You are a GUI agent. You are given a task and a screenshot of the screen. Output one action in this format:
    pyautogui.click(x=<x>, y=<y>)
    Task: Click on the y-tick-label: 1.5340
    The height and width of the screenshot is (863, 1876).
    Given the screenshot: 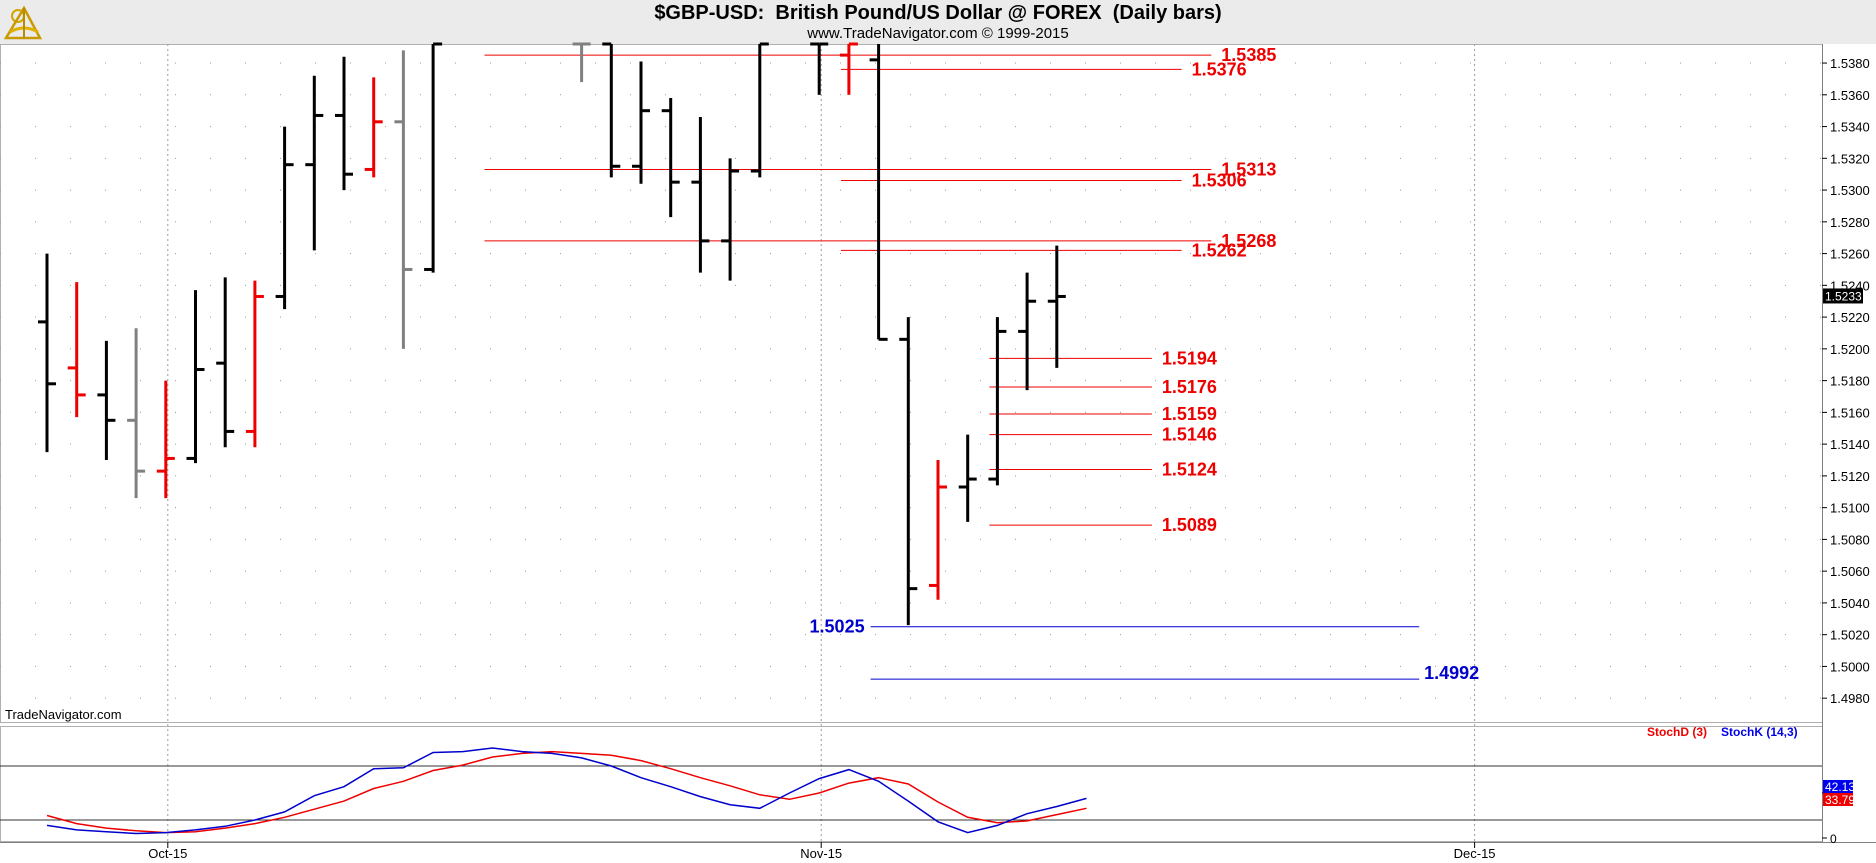 What is the action you would take?
    pyautogui.click(x=1850, y=127)
    